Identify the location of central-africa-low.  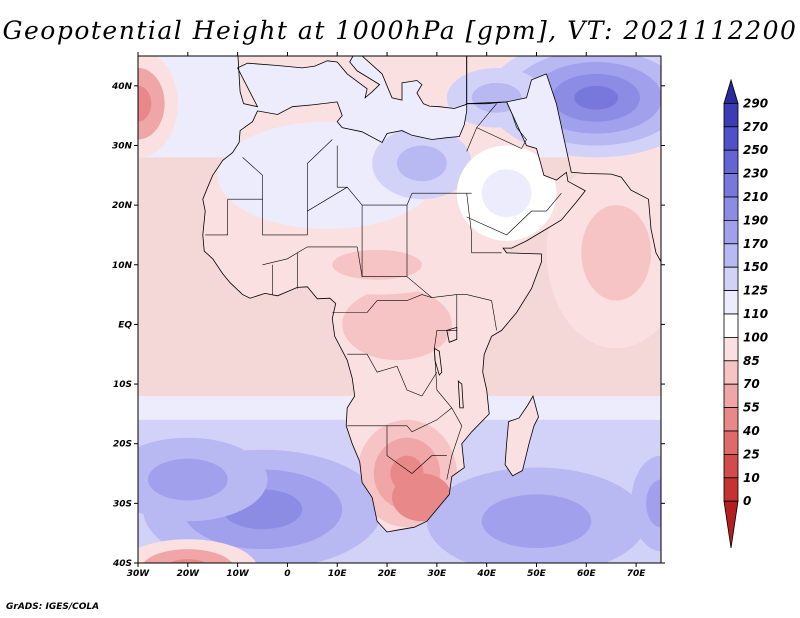
(397, 324).